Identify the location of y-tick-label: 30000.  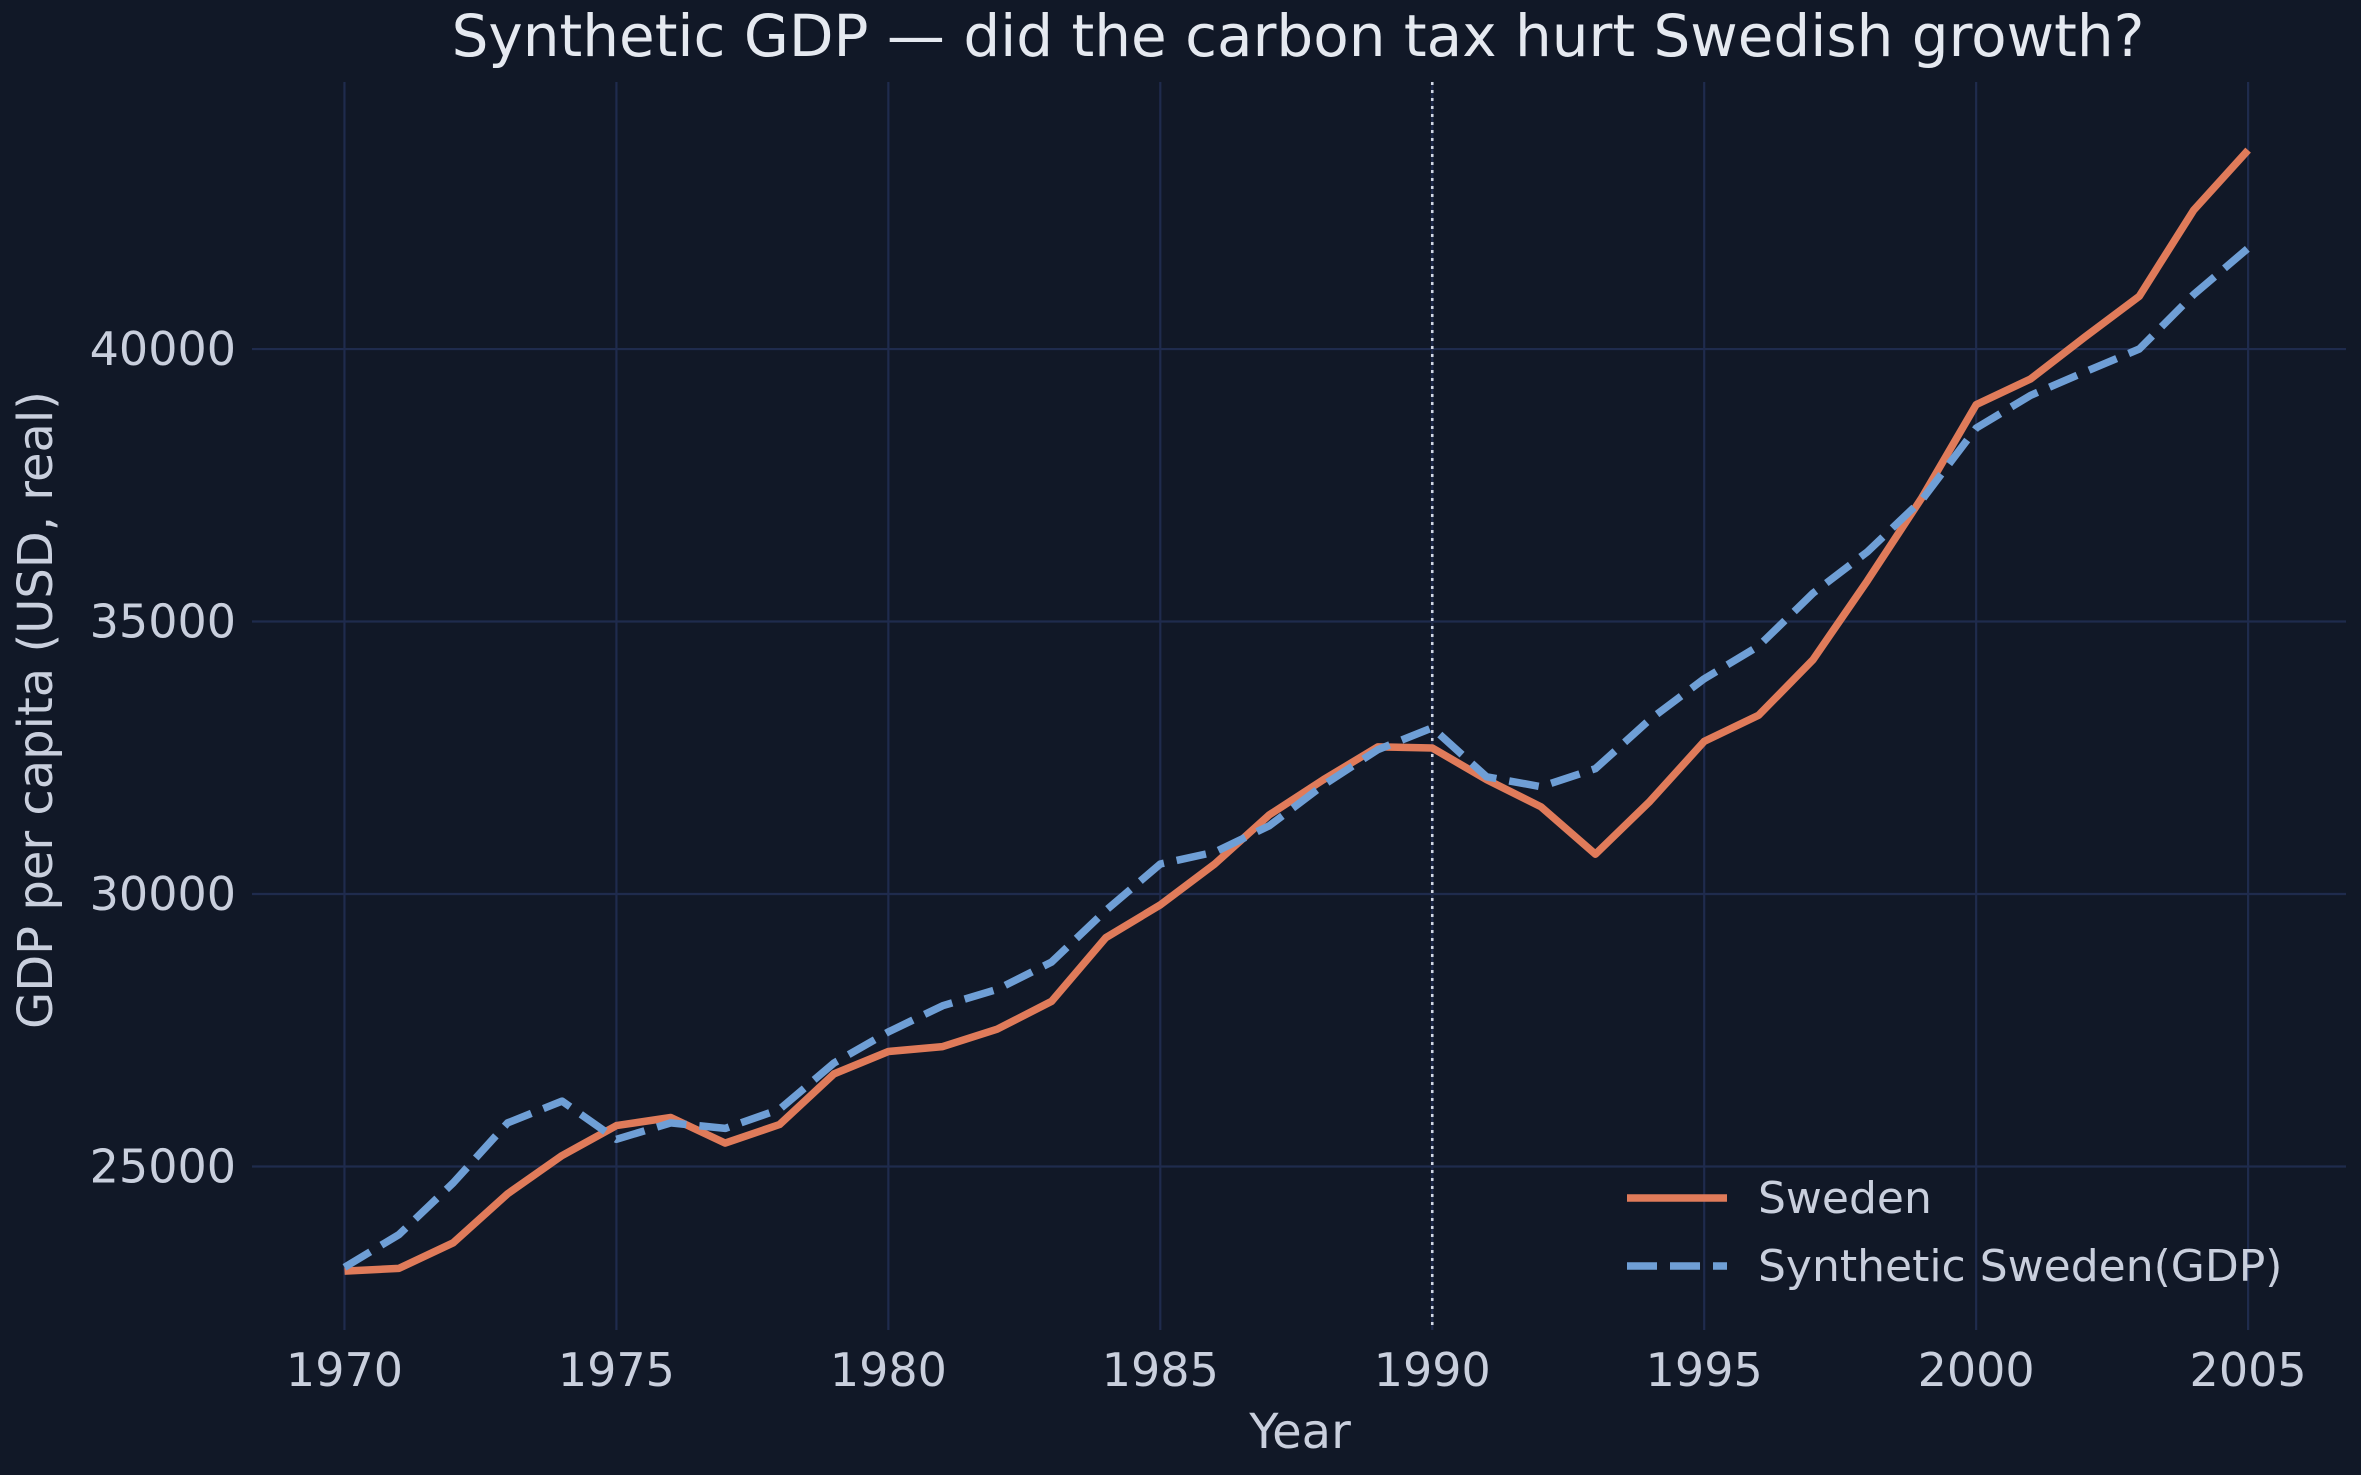
(163, 894).